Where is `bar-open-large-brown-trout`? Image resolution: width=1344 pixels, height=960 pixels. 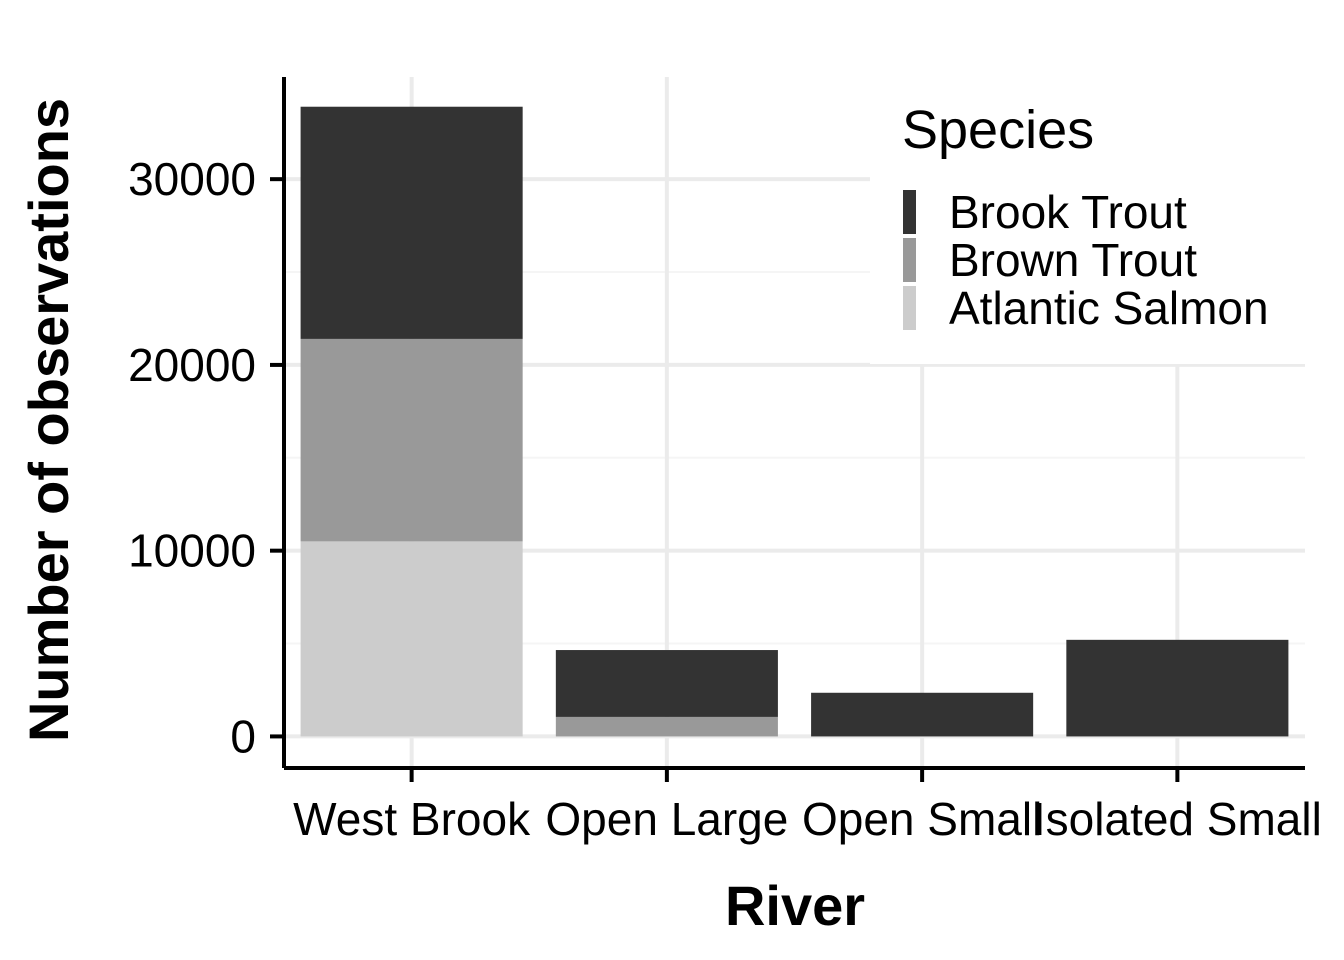
bar-open-large-brown-trout is located at coordinates (666, 726).